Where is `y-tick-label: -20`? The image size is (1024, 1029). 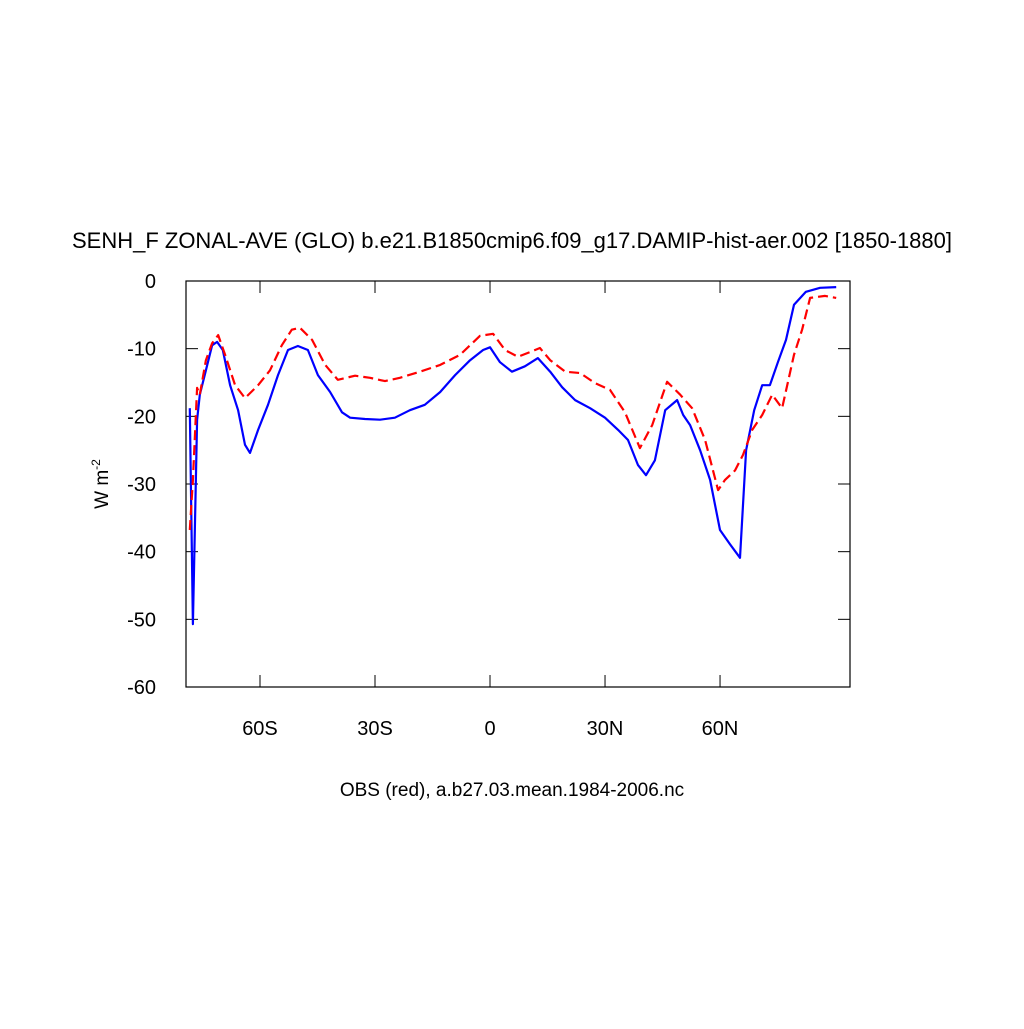
y-tick-label: -20 is located at coordinates (141, 417).